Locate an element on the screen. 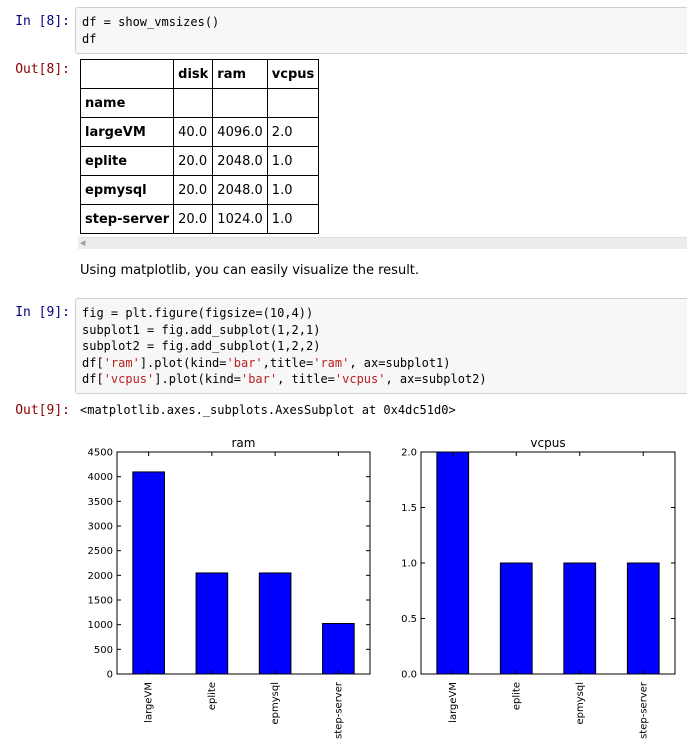 This screenshot has width=687, height=747. y-tick-label: 0.5 is located at coordinates (409, 619).